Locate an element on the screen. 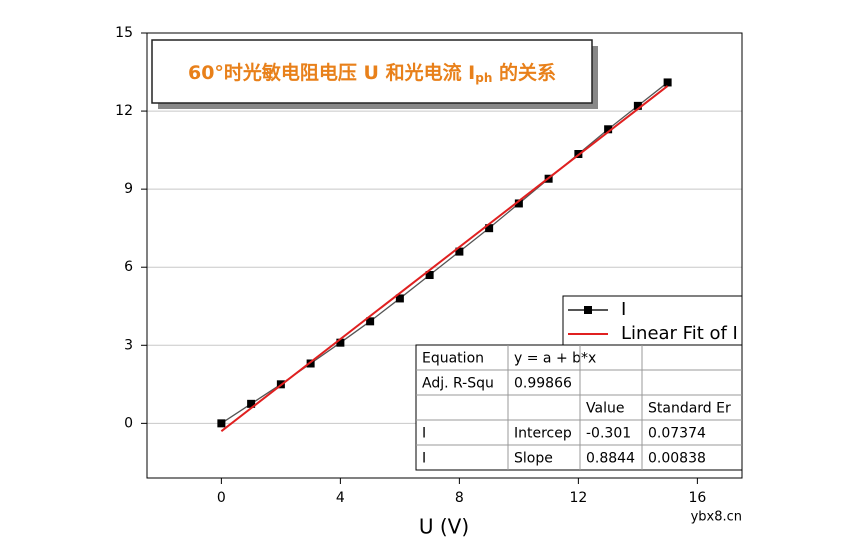 Image resolution: width=858 pixels, height=545 pixels. title-box is located at coordinates (372, 71).